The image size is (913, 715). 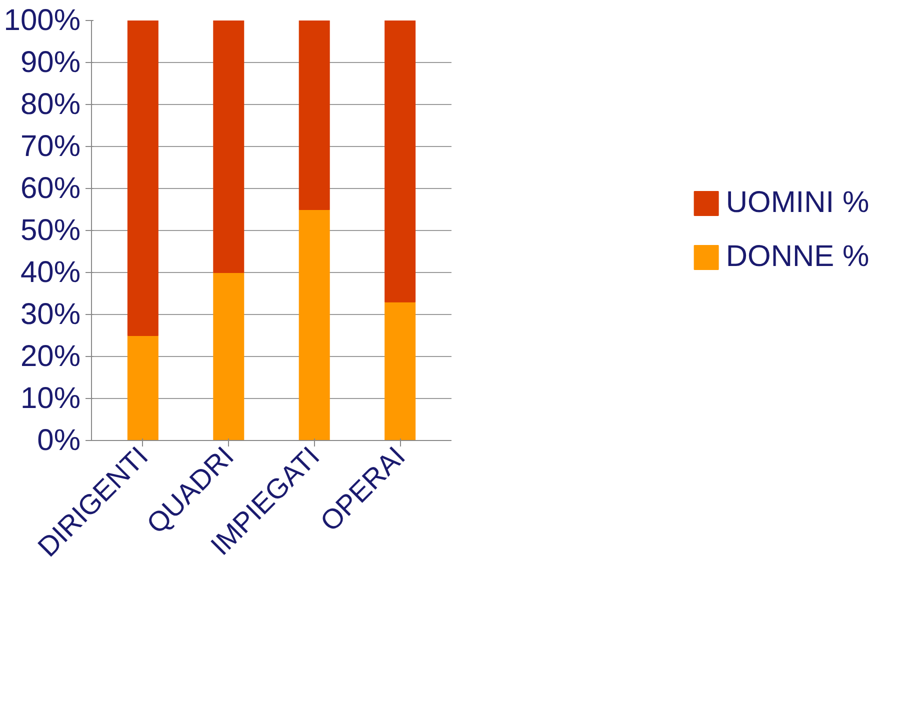 What do you see at coordinates (50, 314) in the screenshot?
I see `y-tick-label: 30%` at bounding box center [50, 314].